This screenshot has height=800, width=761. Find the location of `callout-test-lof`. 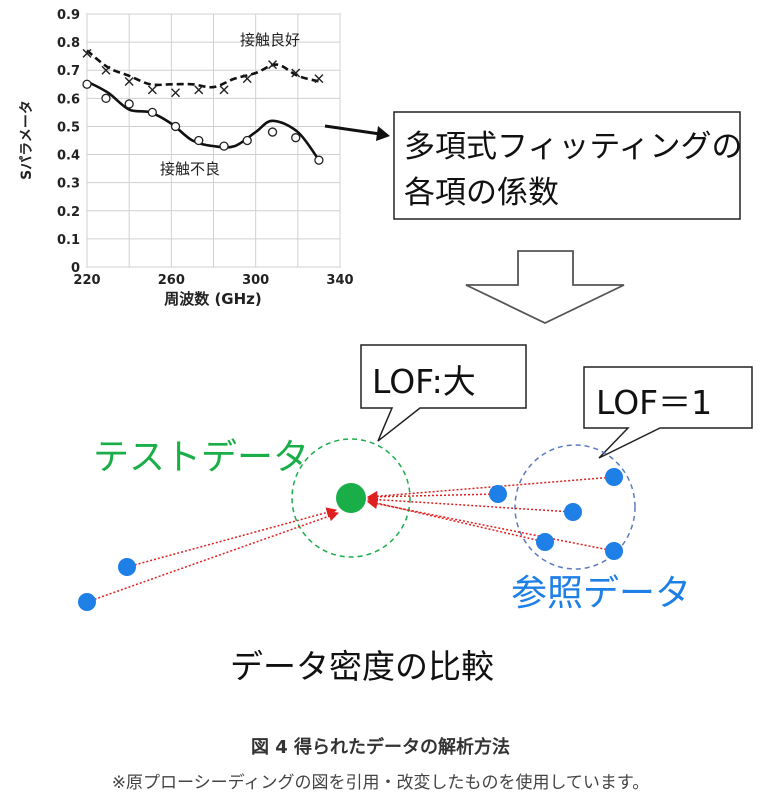

callout-test-lof is located at coordinates (443, 393).